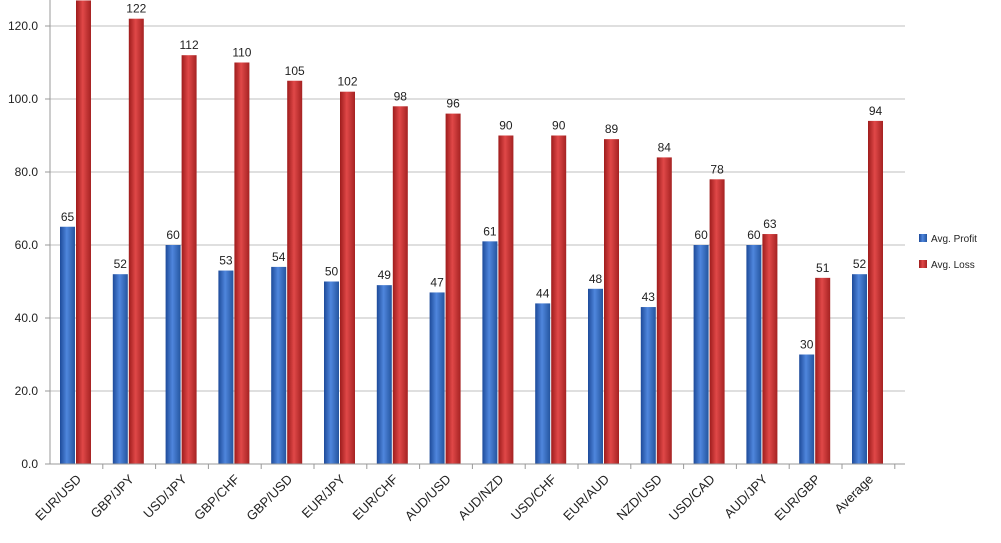  What do you see at coordinates (948, 252) in the screenshot?
I see `legend: Avg. Profit Avg. Loss` at bounding box center [948, 252].